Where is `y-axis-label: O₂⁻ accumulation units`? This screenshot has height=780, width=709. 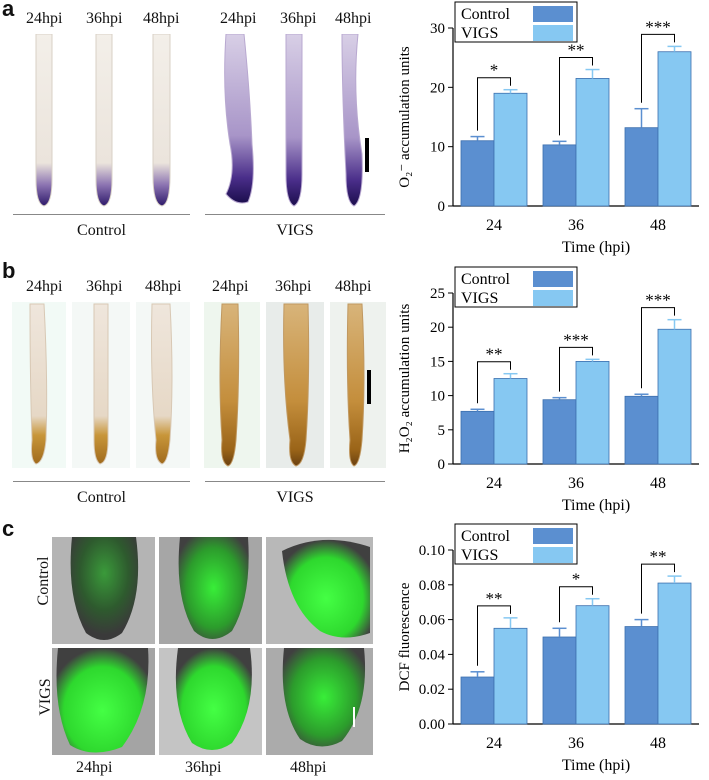
y-axis-label: O₂⁻ accumulation units is located at coordinates (405, 117).